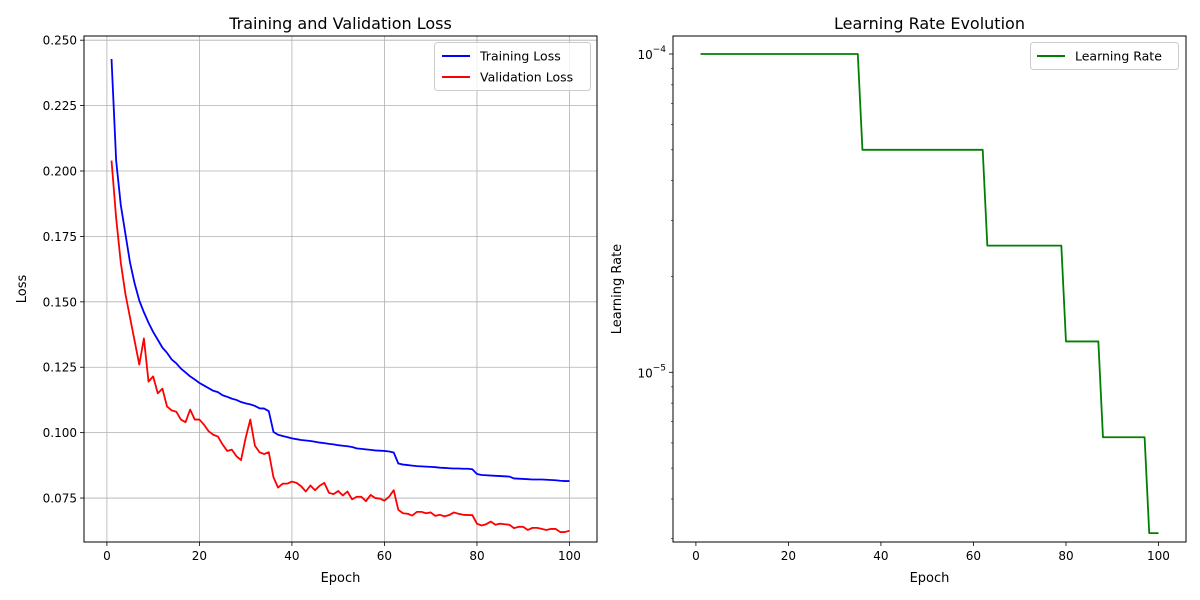  I want to click on loss-chart-y-label: Loss, so click(22, 289).